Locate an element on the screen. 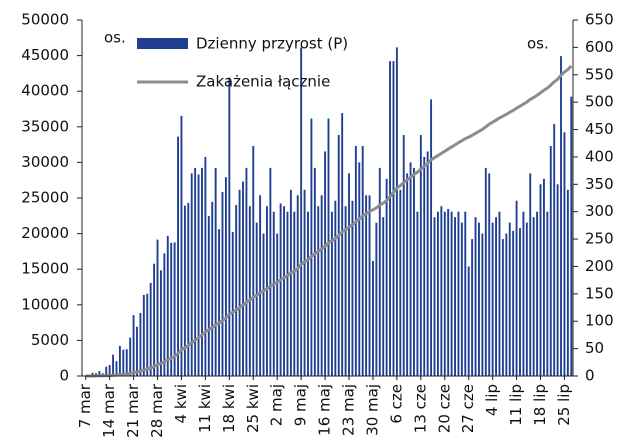 The image size is (630, 446). x-tick-label: 28 mar is located at coordinates (157, 410).